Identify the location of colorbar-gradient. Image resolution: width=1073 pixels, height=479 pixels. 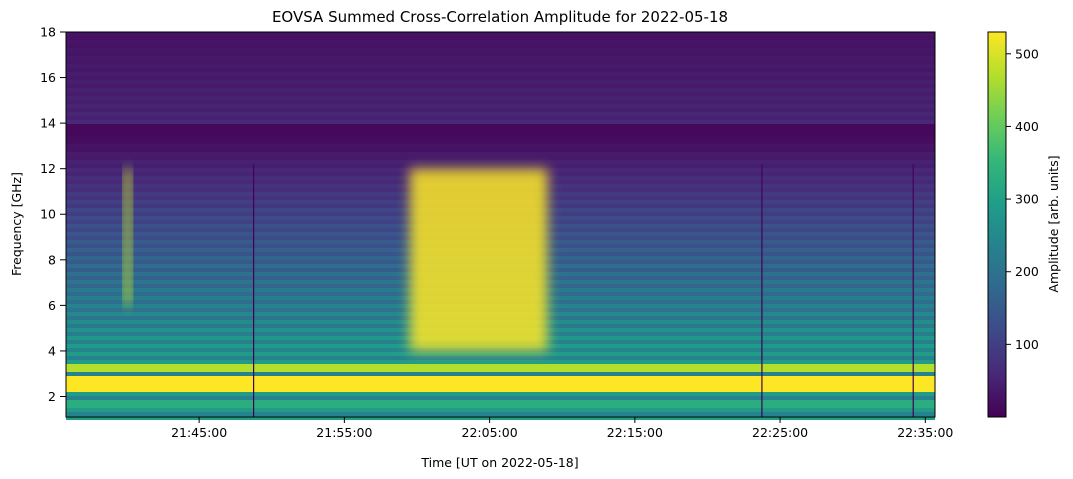
(997, 224).